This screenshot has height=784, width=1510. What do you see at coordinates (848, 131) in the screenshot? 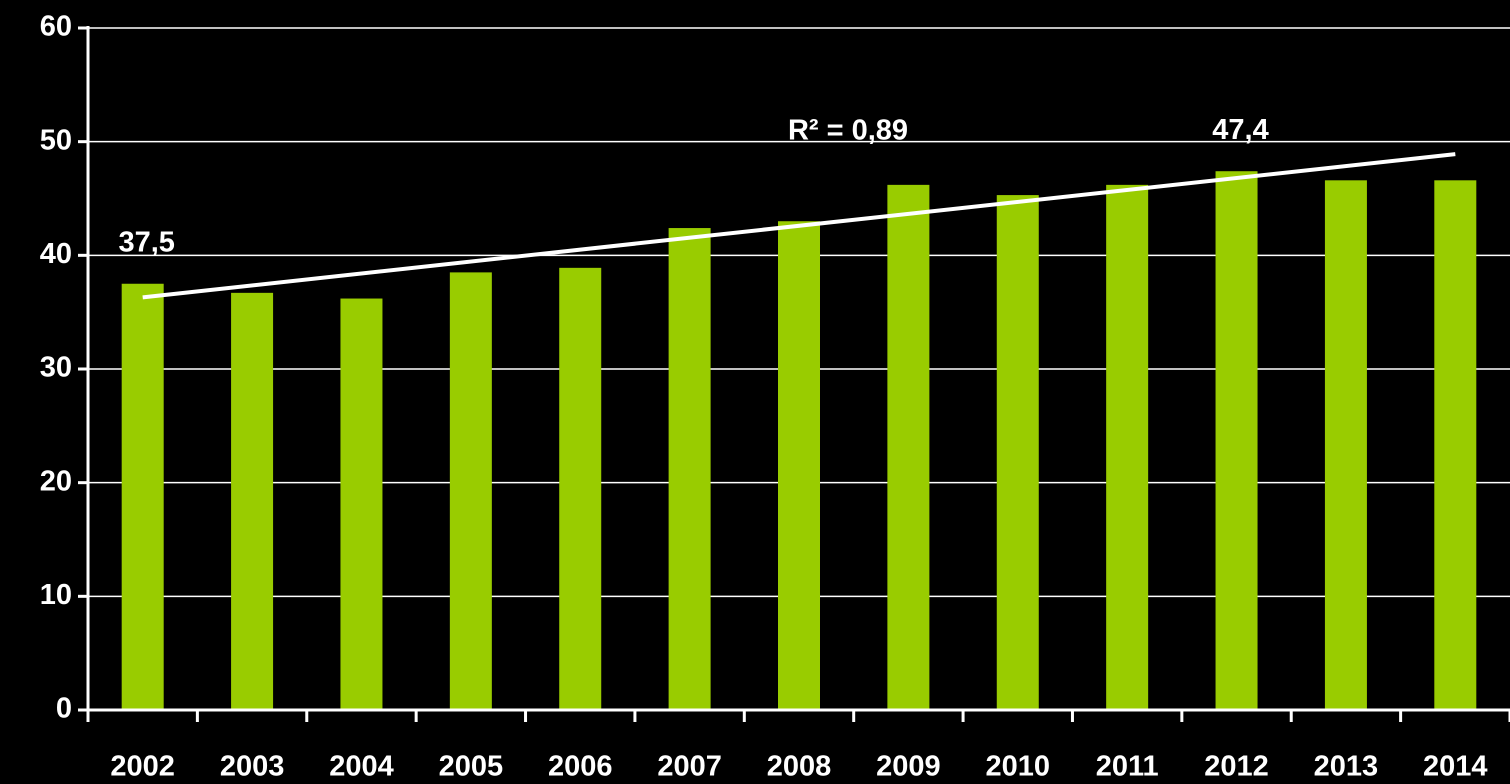
I see `trend-annotation: R² = 0,89` at bounding box center [848, 131].